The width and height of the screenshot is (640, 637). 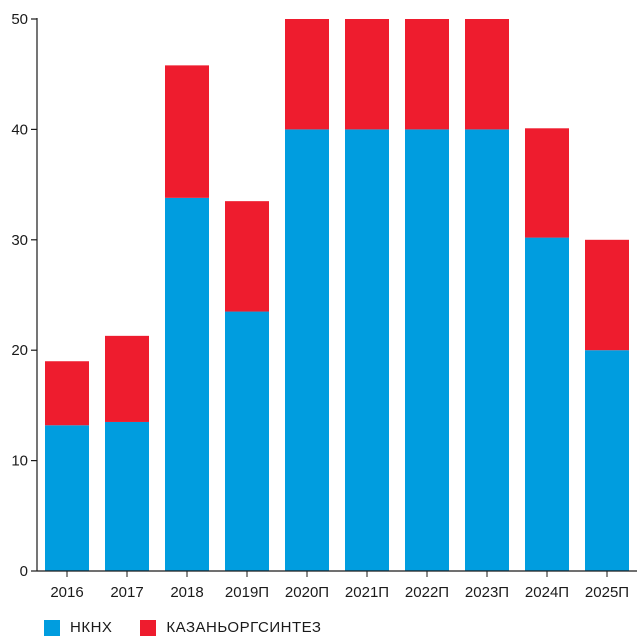 What do you see at coordinates (244, 627) in the screenshot?
I see `legend-label-kazanorgsintez: КАЗАНЬОРГСИНТЕЗ` at bounding box center [244, 627].